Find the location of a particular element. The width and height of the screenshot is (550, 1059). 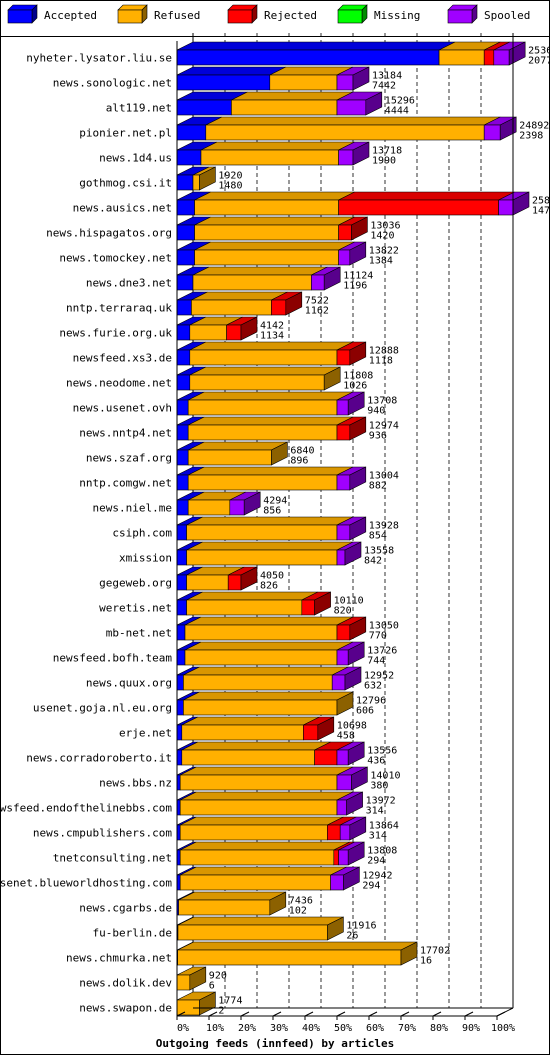

x-tick-label: 70% is located at coordinates (407, 1028).